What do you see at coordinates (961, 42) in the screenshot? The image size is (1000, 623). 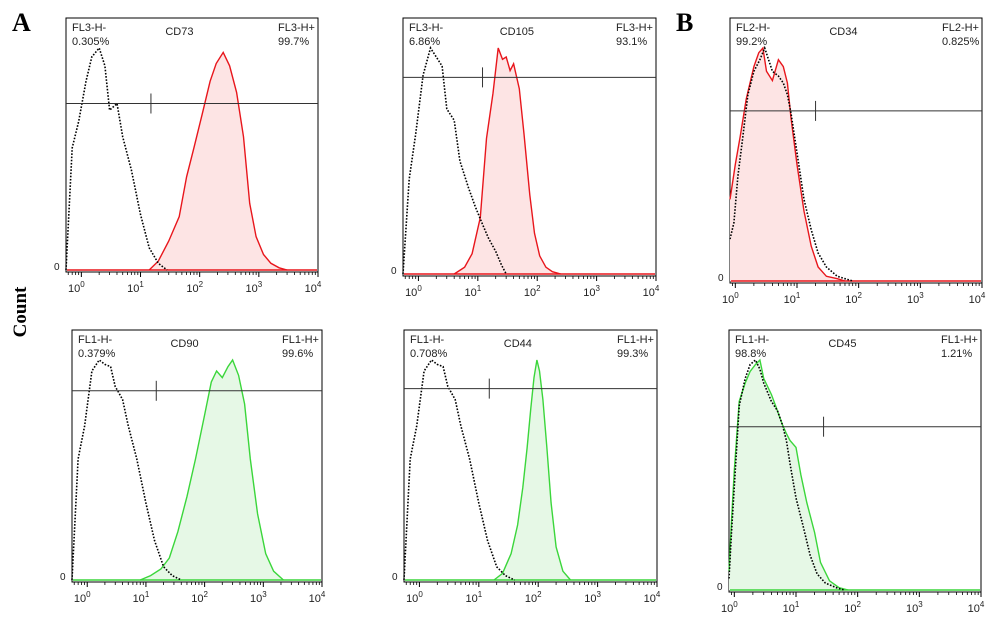 I see `gate-right-percent: 0.825%` at bounding box center [961, 42].